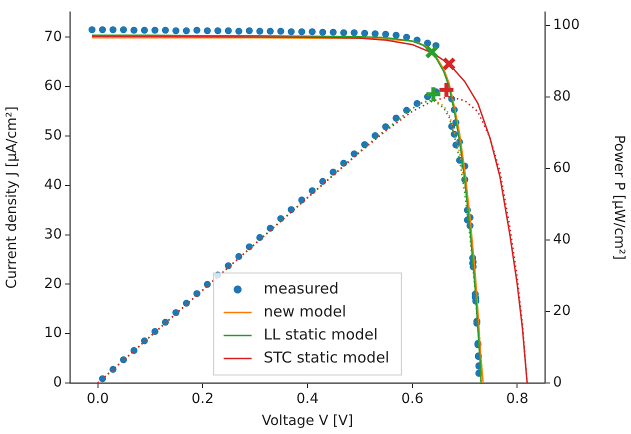  I want to click on x-axis-title: Voltage V [V], so click(308, 421).